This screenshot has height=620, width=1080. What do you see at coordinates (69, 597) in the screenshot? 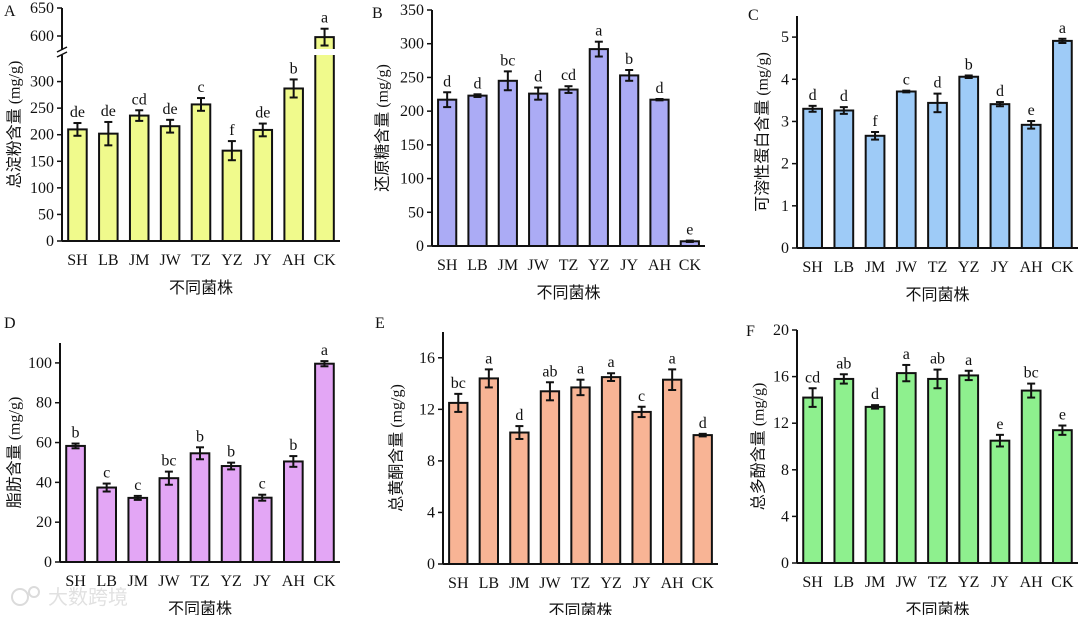
I see `watermark: 大数跨境` at bounding box center [69, 597].